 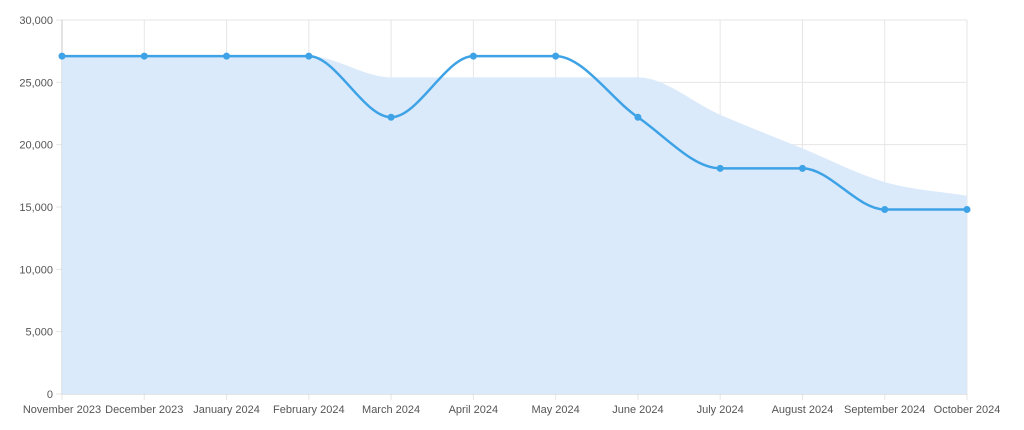 I want to click on x-tick-label: March 2024, so click(x=391, y=410).